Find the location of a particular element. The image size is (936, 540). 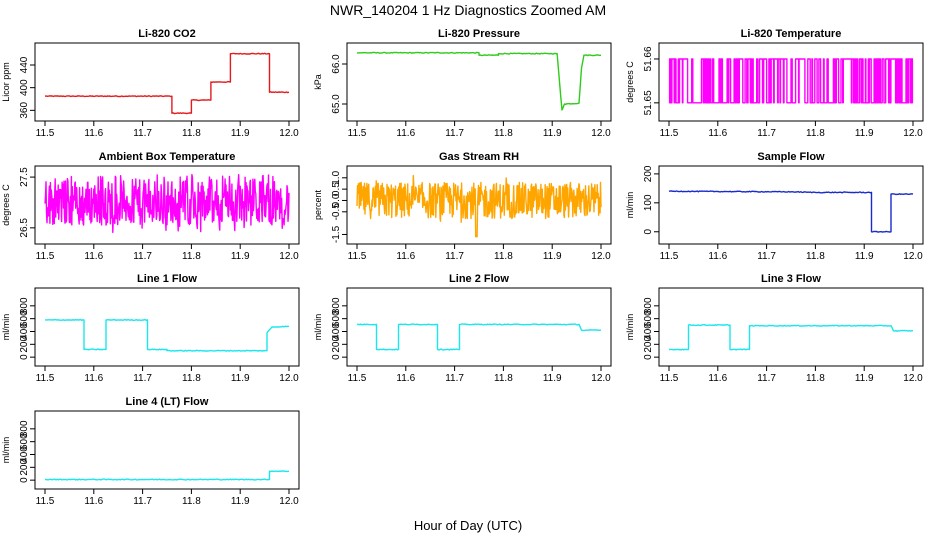

plot-title: Li-820 CO2 is located at coordinates (166, 34).